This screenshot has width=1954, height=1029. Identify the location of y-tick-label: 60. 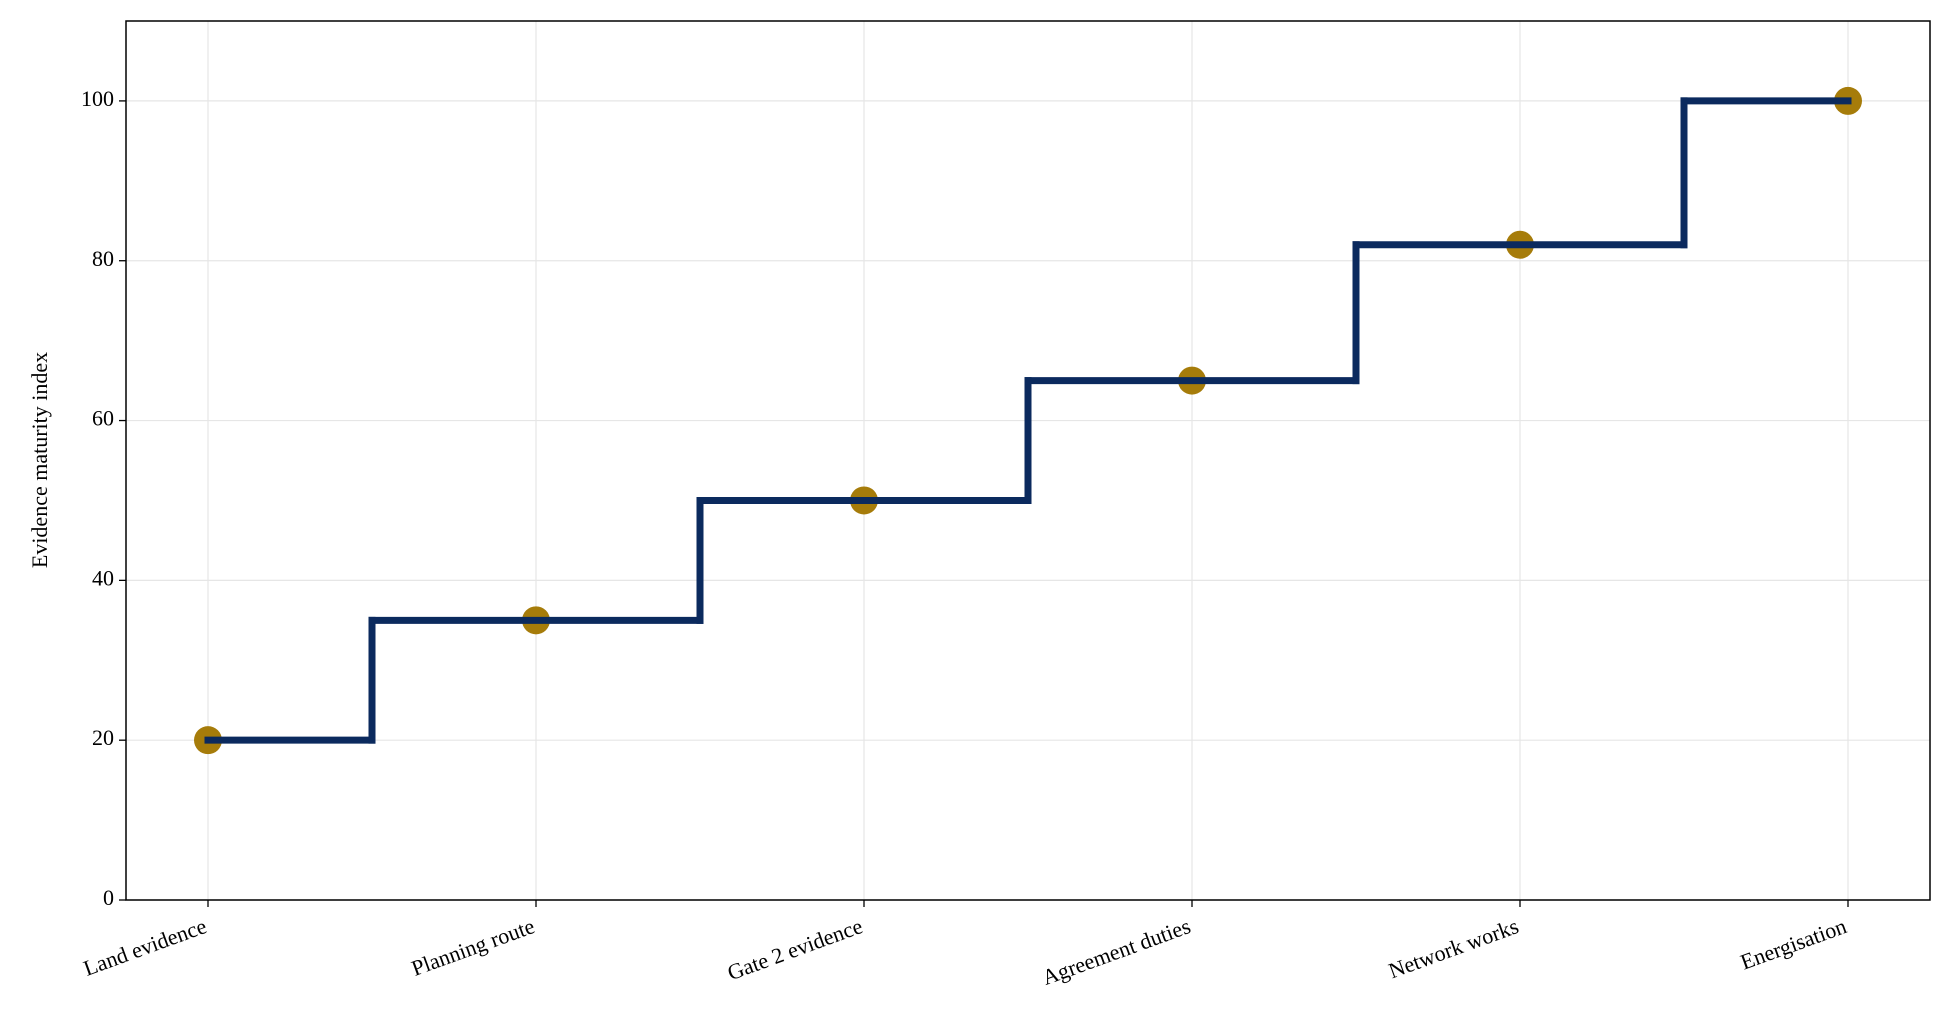
(103, 418).